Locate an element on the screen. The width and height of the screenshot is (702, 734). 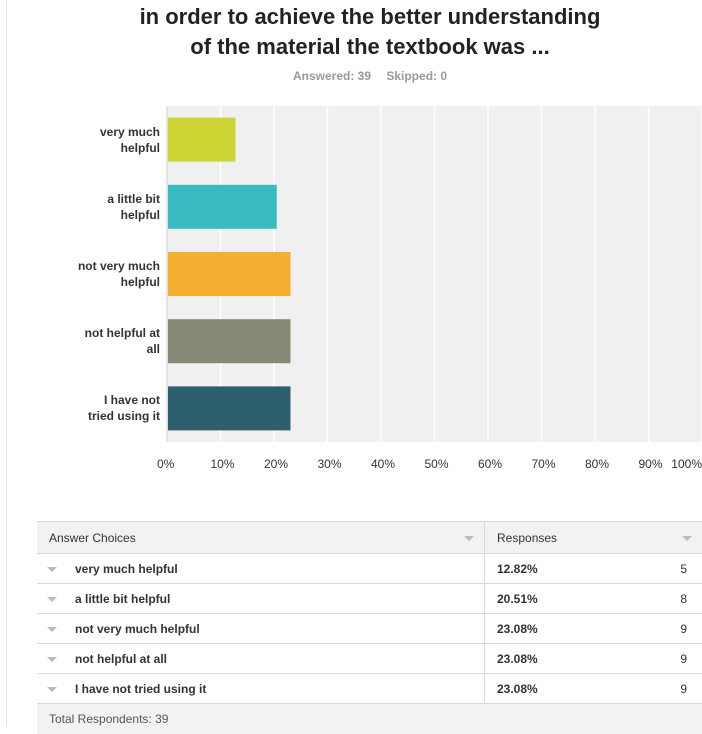
table-row: very much helpful 12.82%5 is located at coordinates (369, 569).